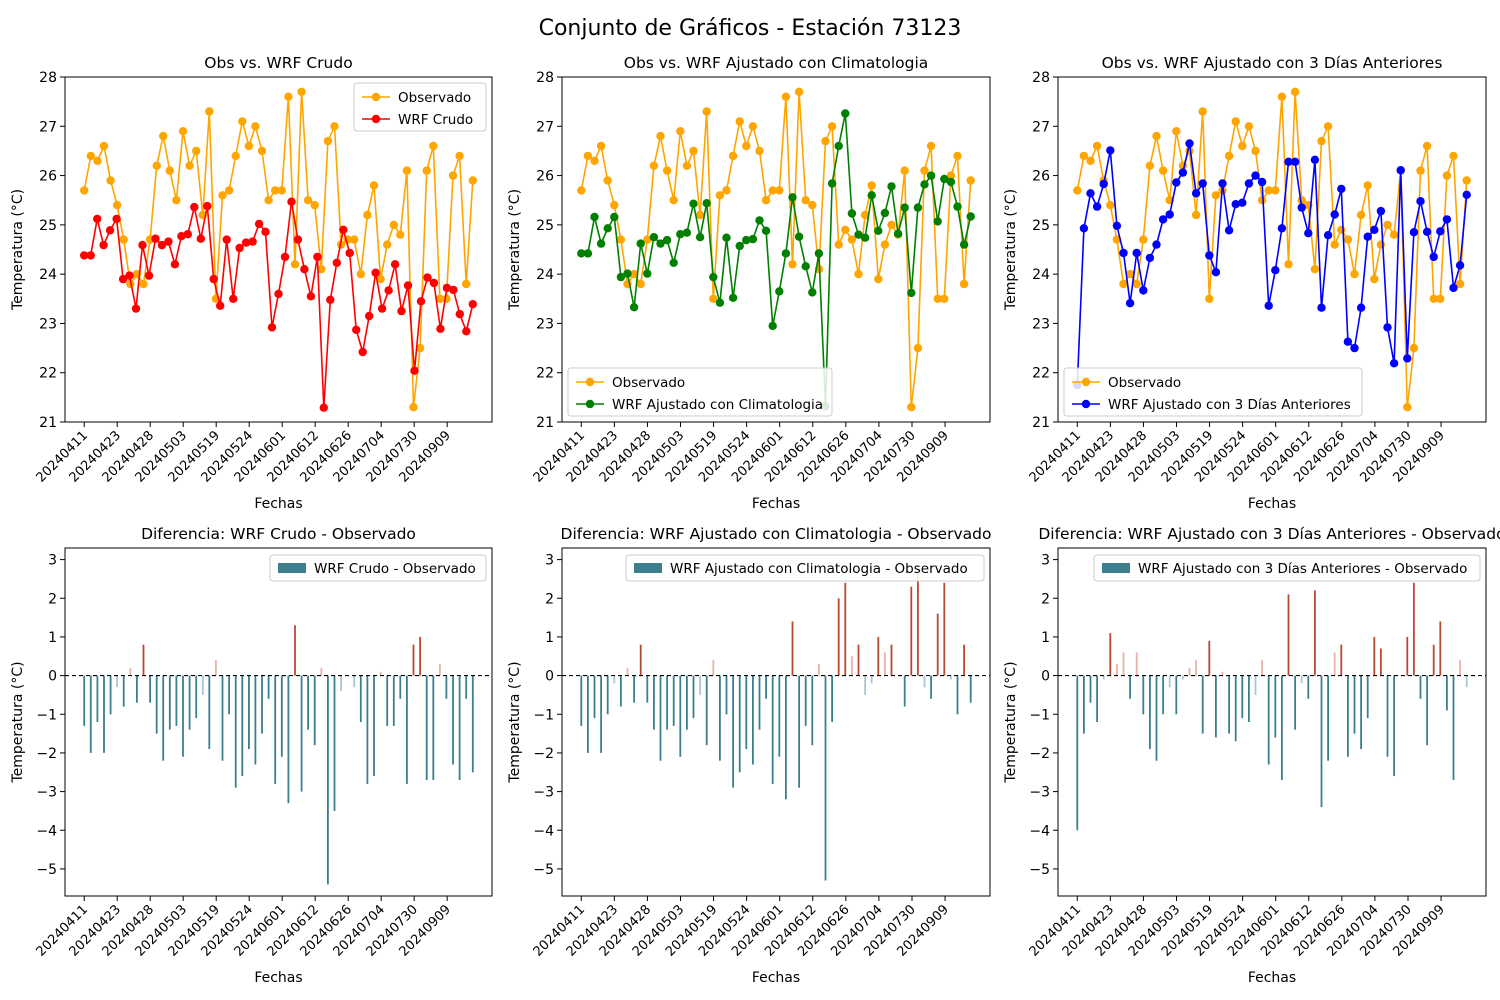  What do you see at coordinates (46, 793) in the screenshot?
I see `y-tick-label: −3` at bounding box center [46, 793].